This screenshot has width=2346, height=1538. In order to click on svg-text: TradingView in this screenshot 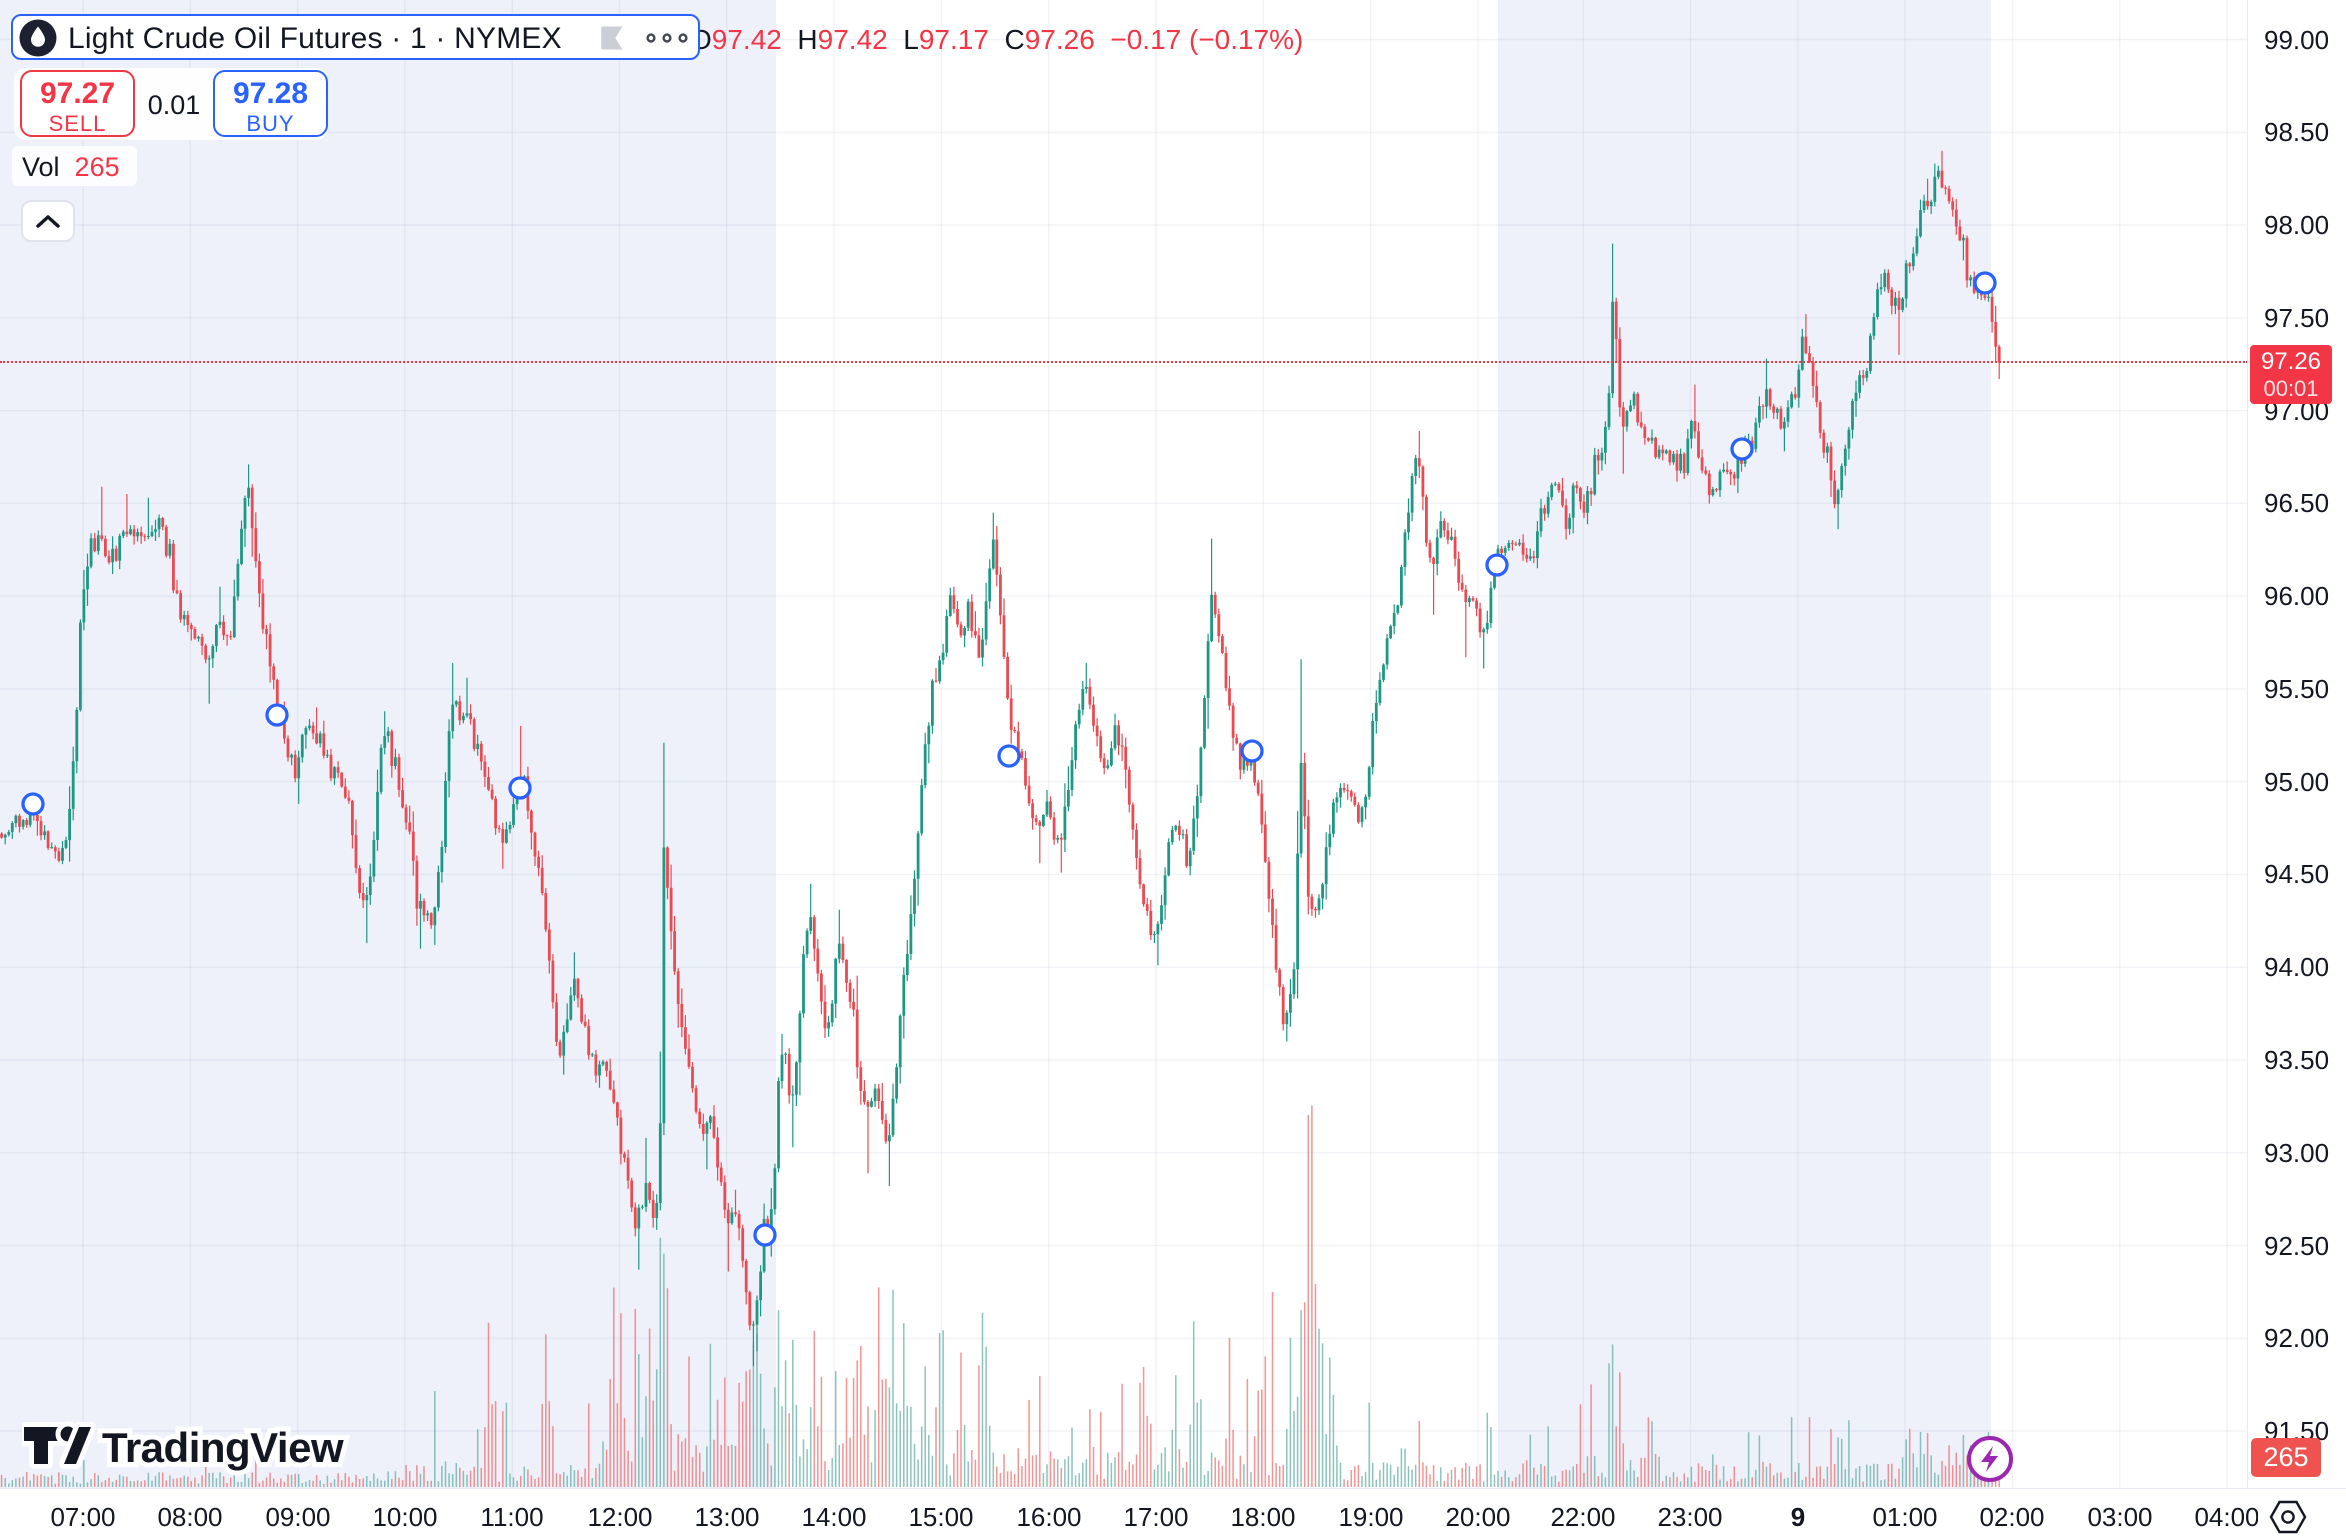, I will do `click(223, 1447)`.